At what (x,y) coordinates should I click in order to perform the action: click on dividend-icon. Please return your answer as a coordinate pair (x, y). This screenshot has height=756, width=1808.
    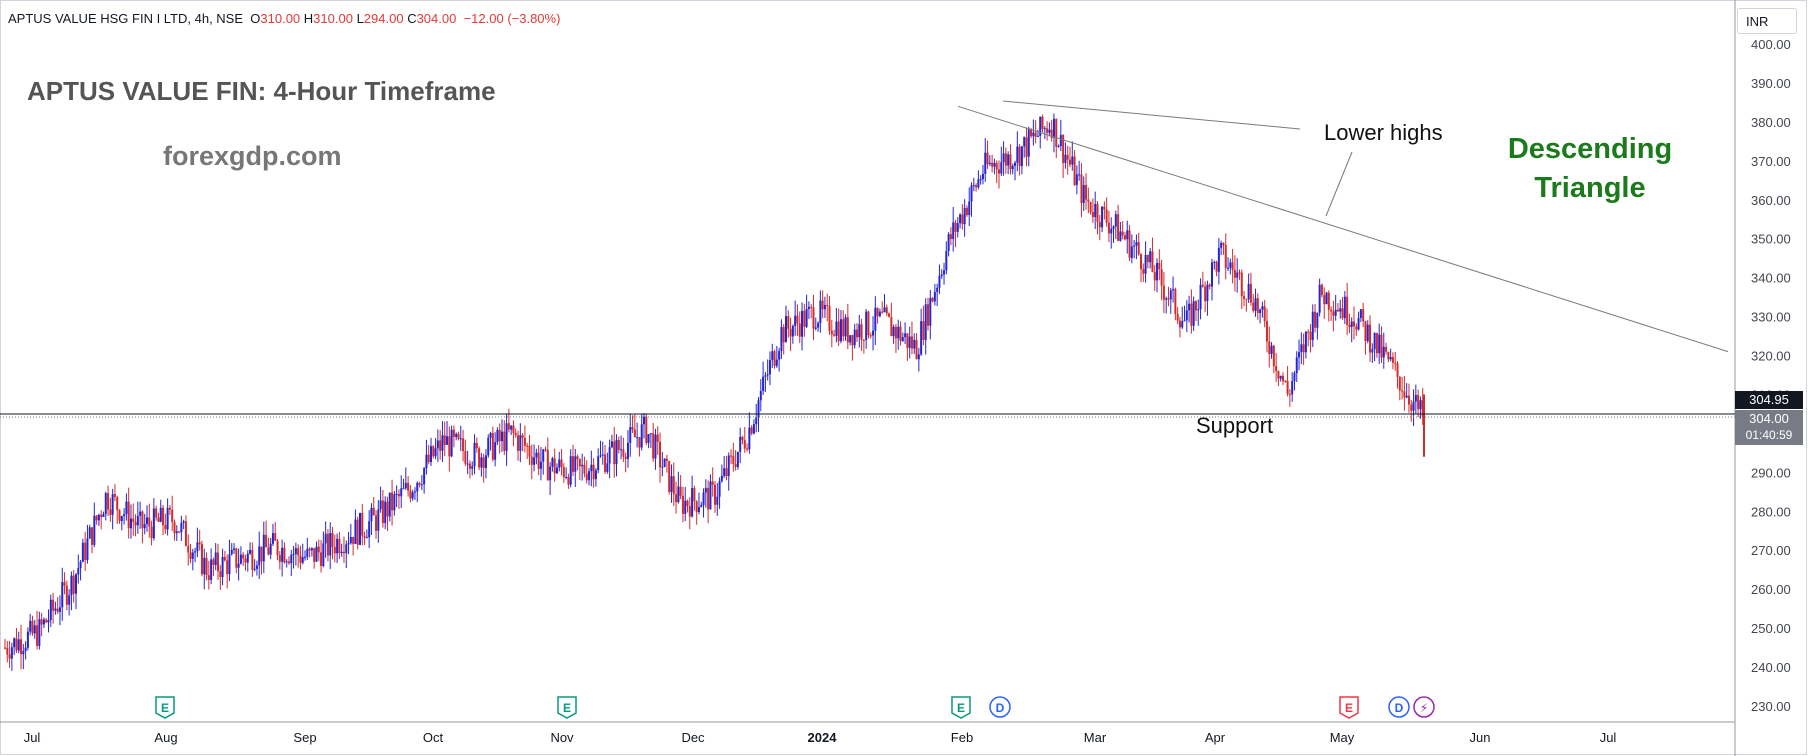
    Looking at the image, I should click on (1000, 707).